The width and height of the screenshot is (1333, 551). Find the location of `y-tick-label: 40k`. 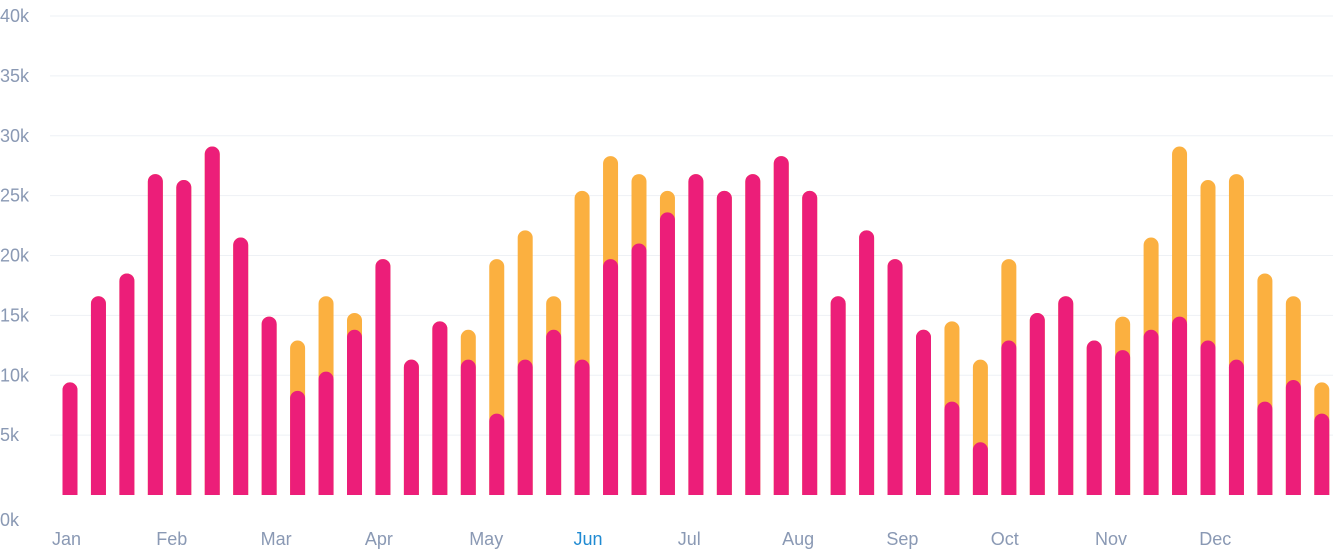

y-tick-label: 40k is located at coordinates (15, 16).